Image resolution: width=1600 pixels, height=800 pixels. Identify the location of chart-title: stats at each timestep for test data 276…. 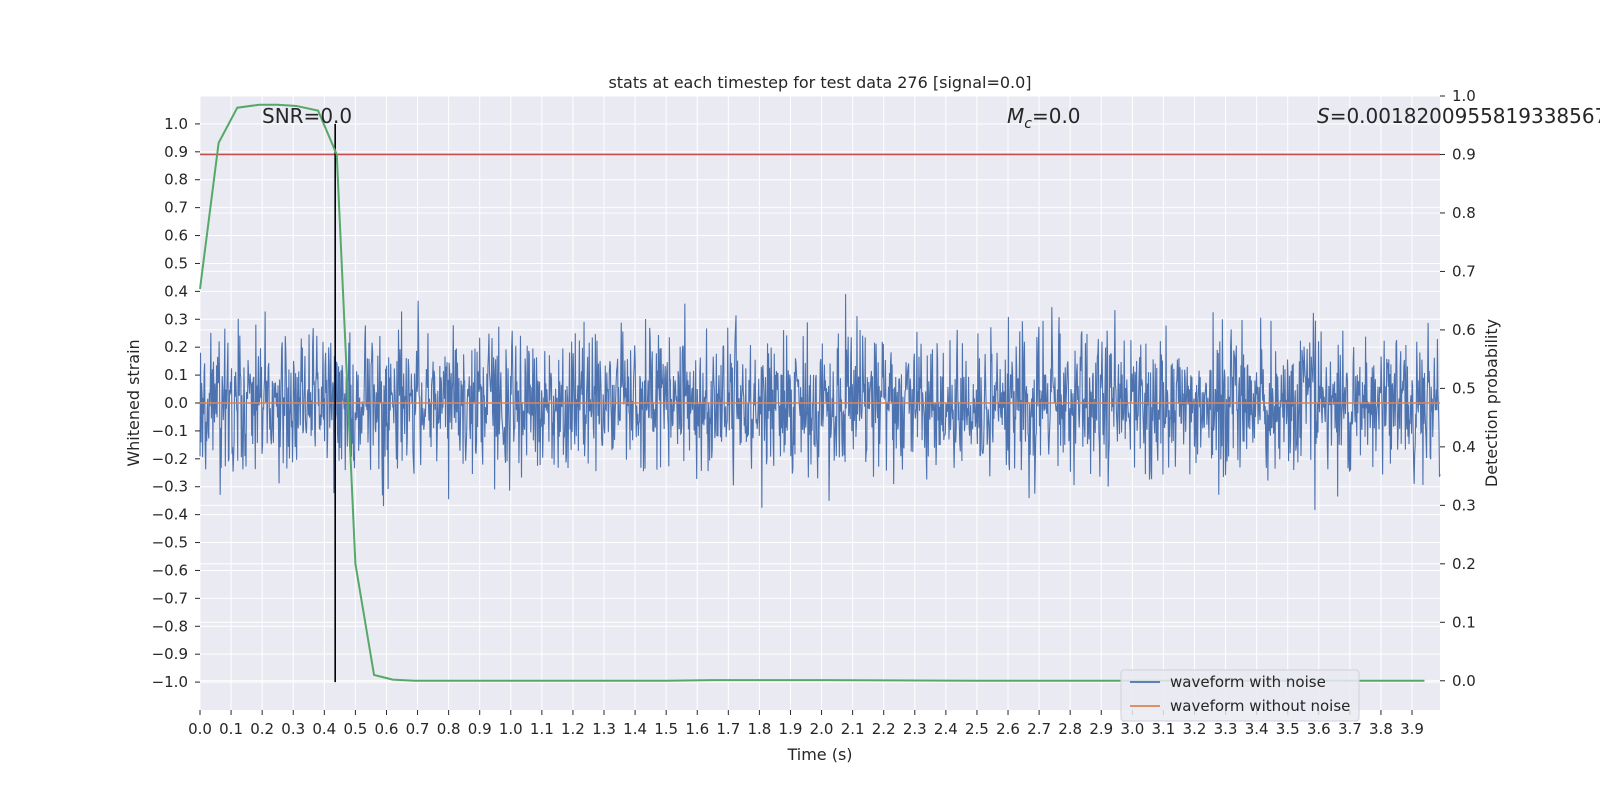
(819, 82).